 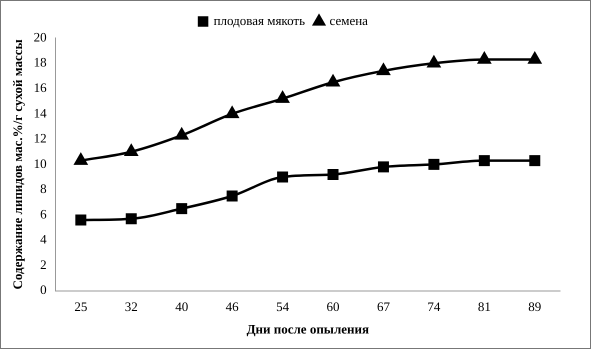 I want to click on y-tick-label: 12, so click(x=40, y=138).